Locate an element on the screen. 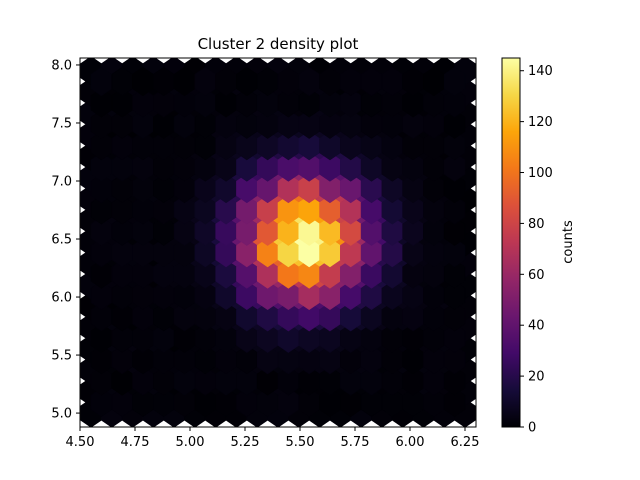 This screenshot has width=640, height=480. x-tick-label: 5.50 is located at coordinates (300, 442).